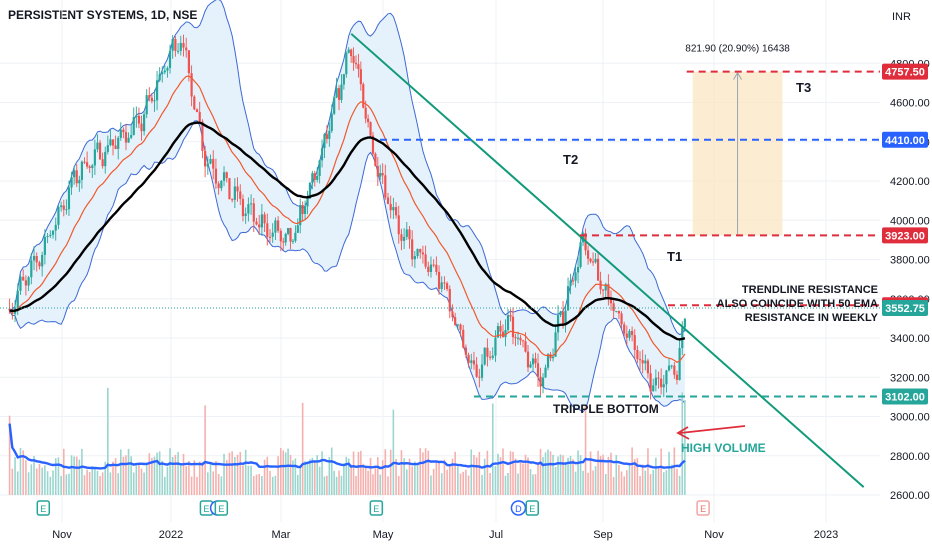 Image resolution: width=932 pixels, height=550 pixels. I want to click on price-tick-label: 4600.00, so click(910, 104).